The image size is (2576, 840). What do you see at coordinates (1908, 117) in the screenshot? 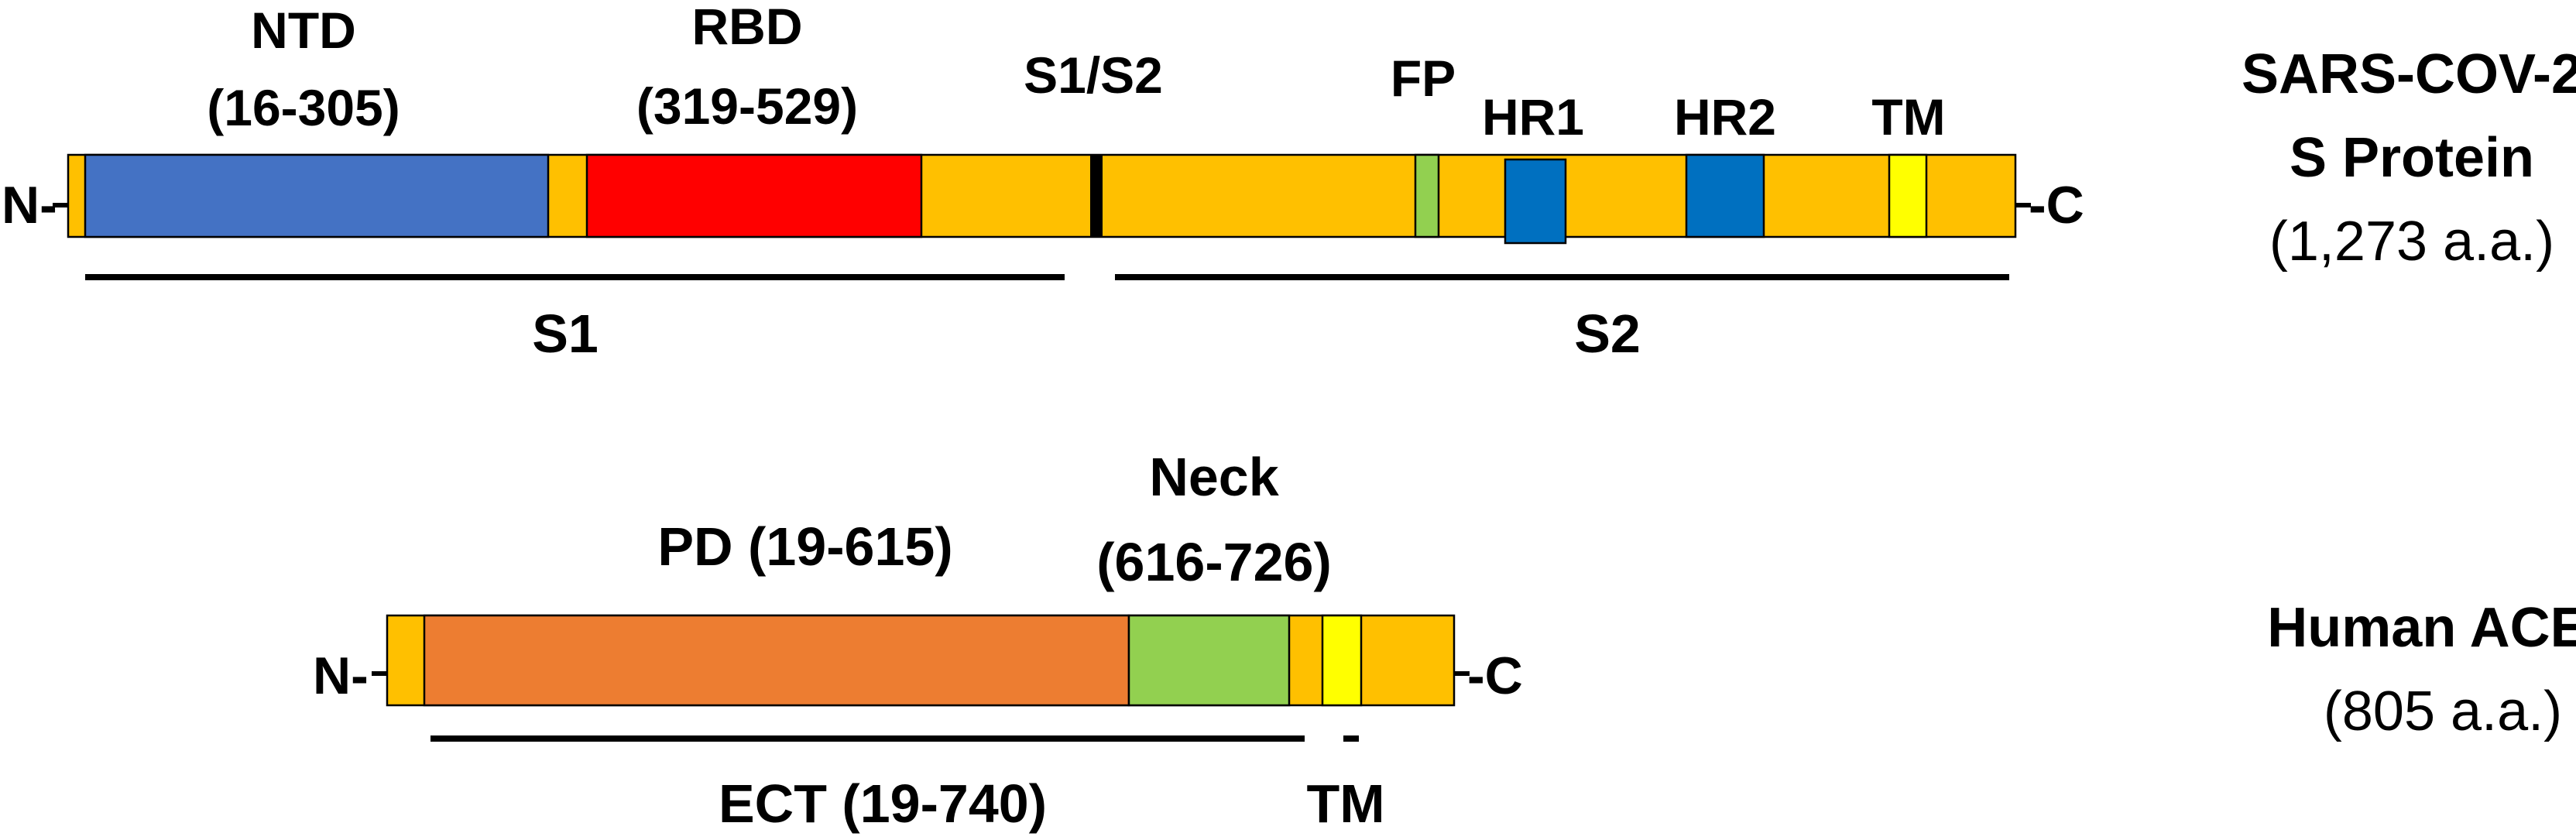
I see `spike-tm-label: TM` at bounding box center [1908, 117].